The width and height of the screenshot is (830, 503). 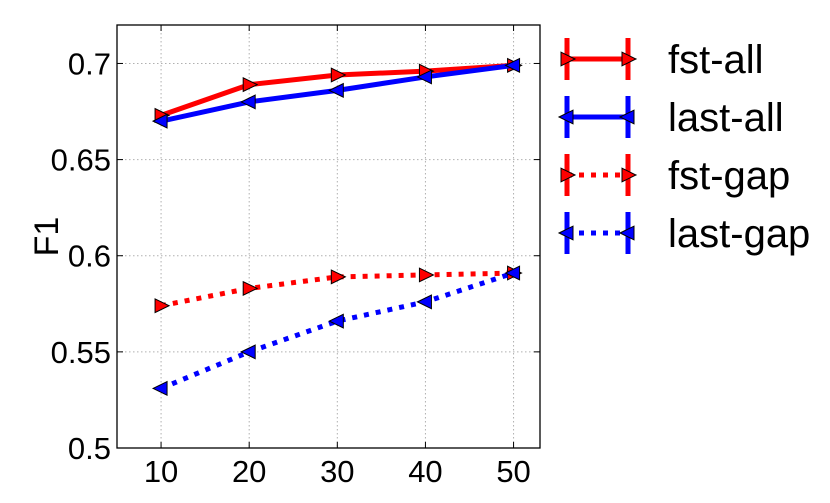 What do you see at coordinates (161, 471) in the screenshot?
I see `x-tick-label: 10` at bounding box center [161, 471].